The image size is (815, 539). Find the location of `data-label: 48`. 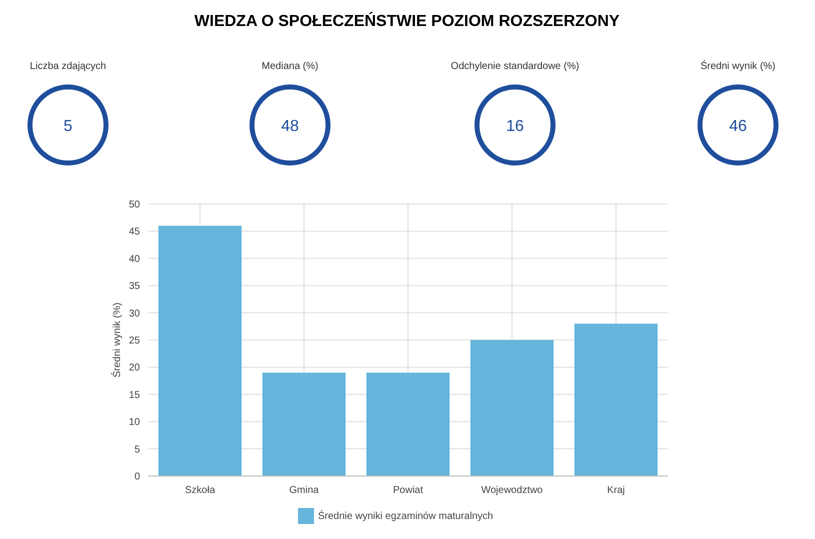

data-label: 48 is located at coordinates (290, 126).